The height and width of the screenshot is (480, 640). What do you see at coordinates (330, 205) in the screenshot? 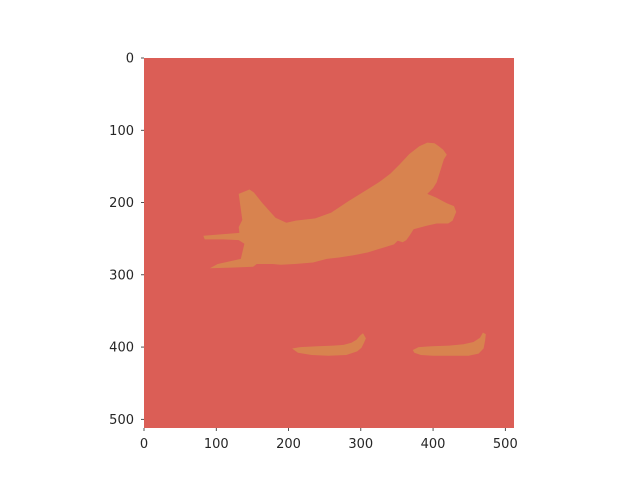
I see `large-airplane-region` at bounding box center [330, 205].